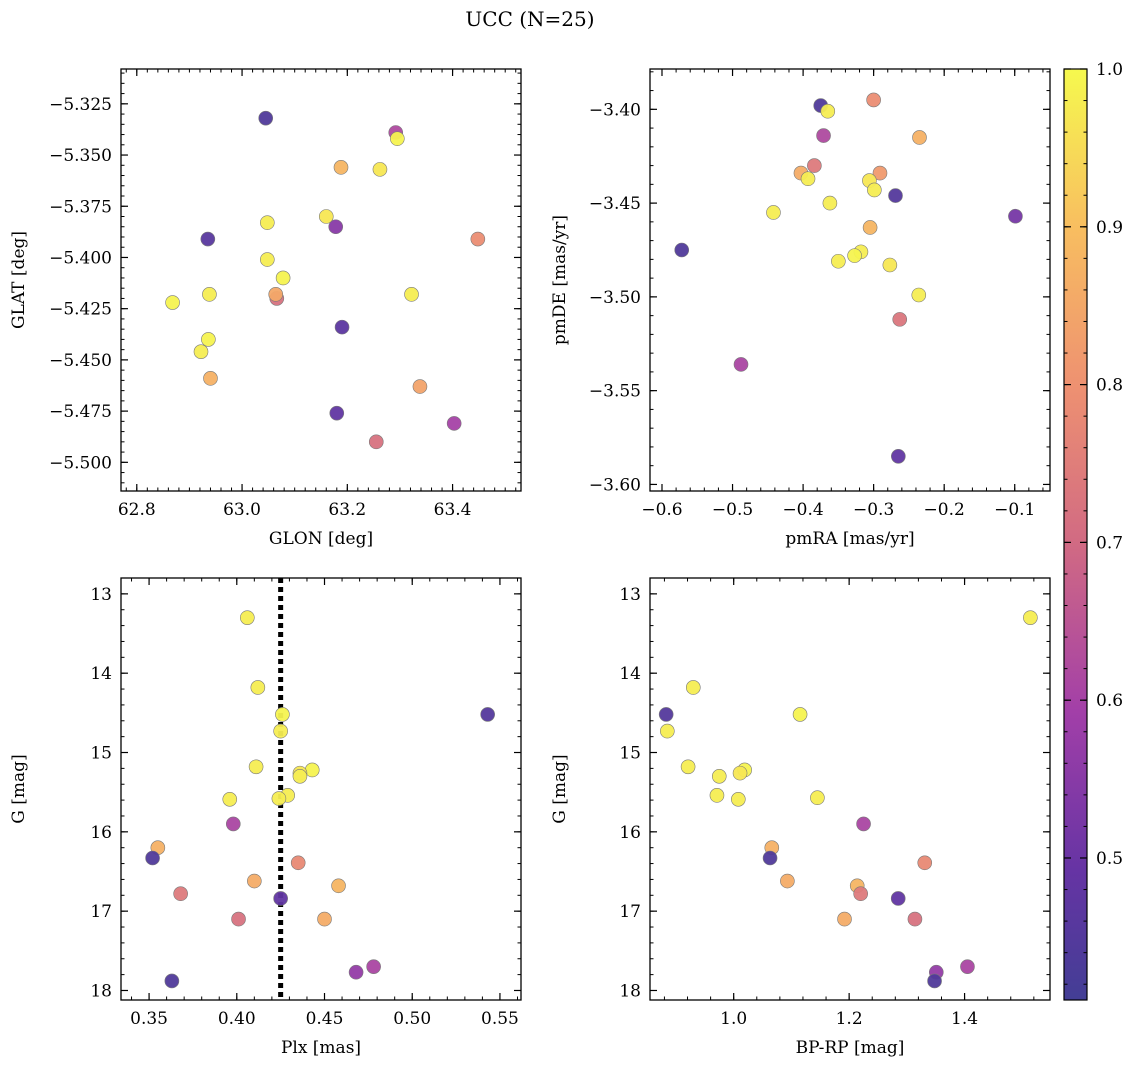  I want to click on y-axis-label: GLAT [deg], so click(19, 280).